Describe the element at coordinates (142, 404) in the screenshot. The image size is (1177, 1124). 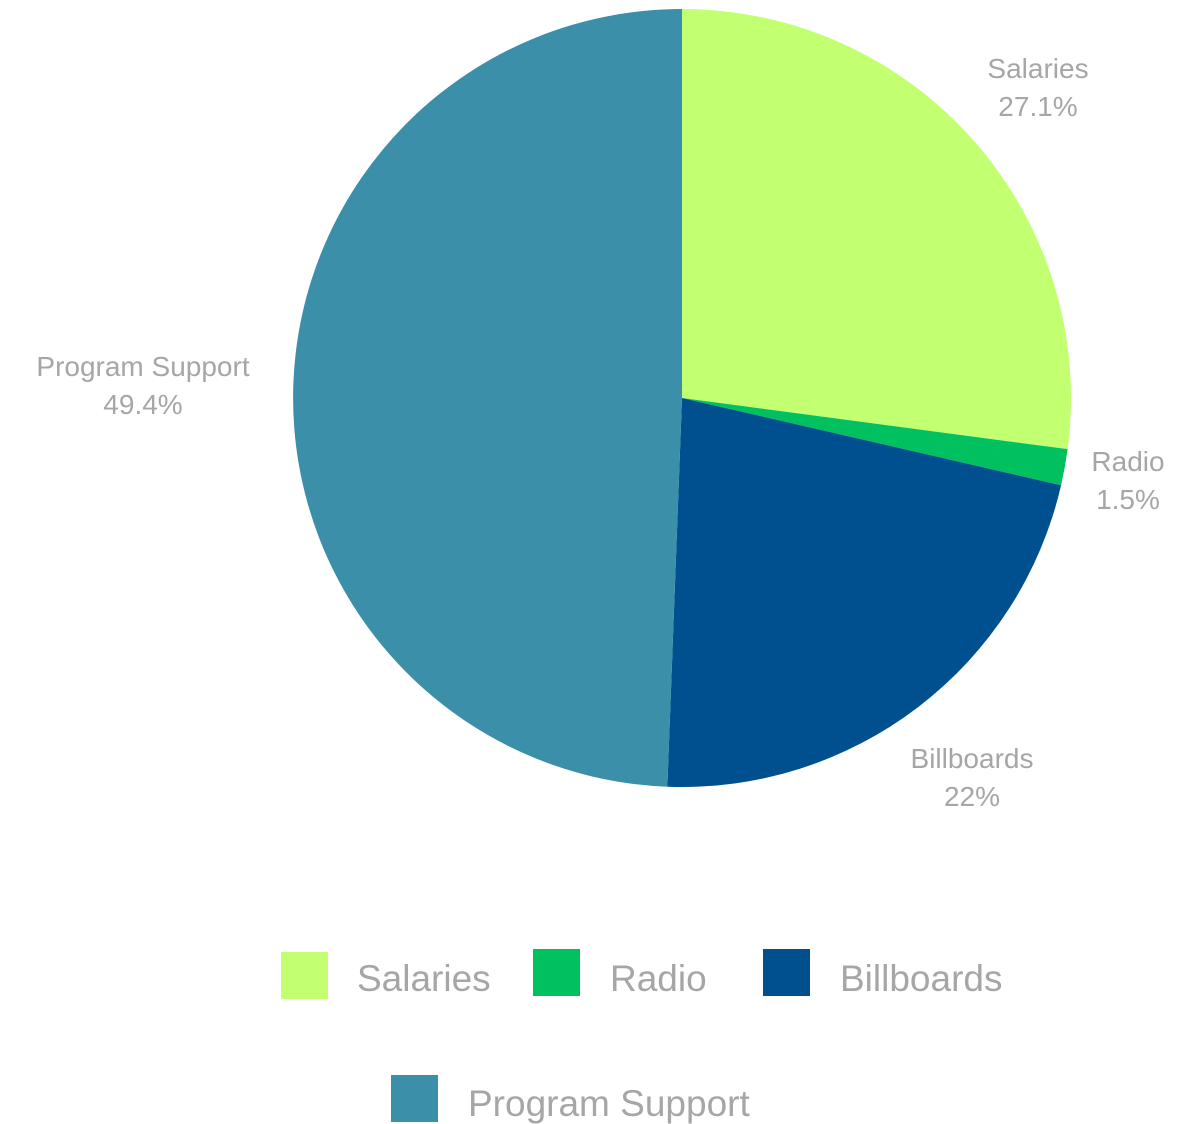
I see `slice-label-value-program-support: 49.4%` at that location.